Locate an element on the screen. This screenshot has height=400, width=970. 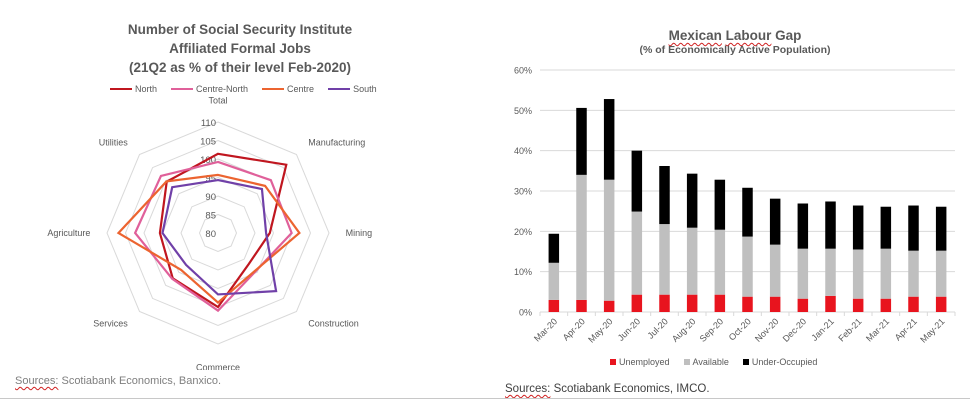
legend-label-south: South is located at coordinates (365, 89).